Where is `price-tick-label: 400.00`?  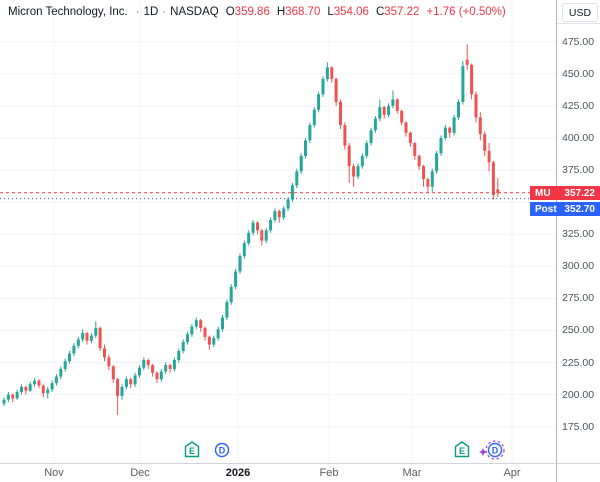
price-tick-label: 400.00 is located at coordinates (578, 138).